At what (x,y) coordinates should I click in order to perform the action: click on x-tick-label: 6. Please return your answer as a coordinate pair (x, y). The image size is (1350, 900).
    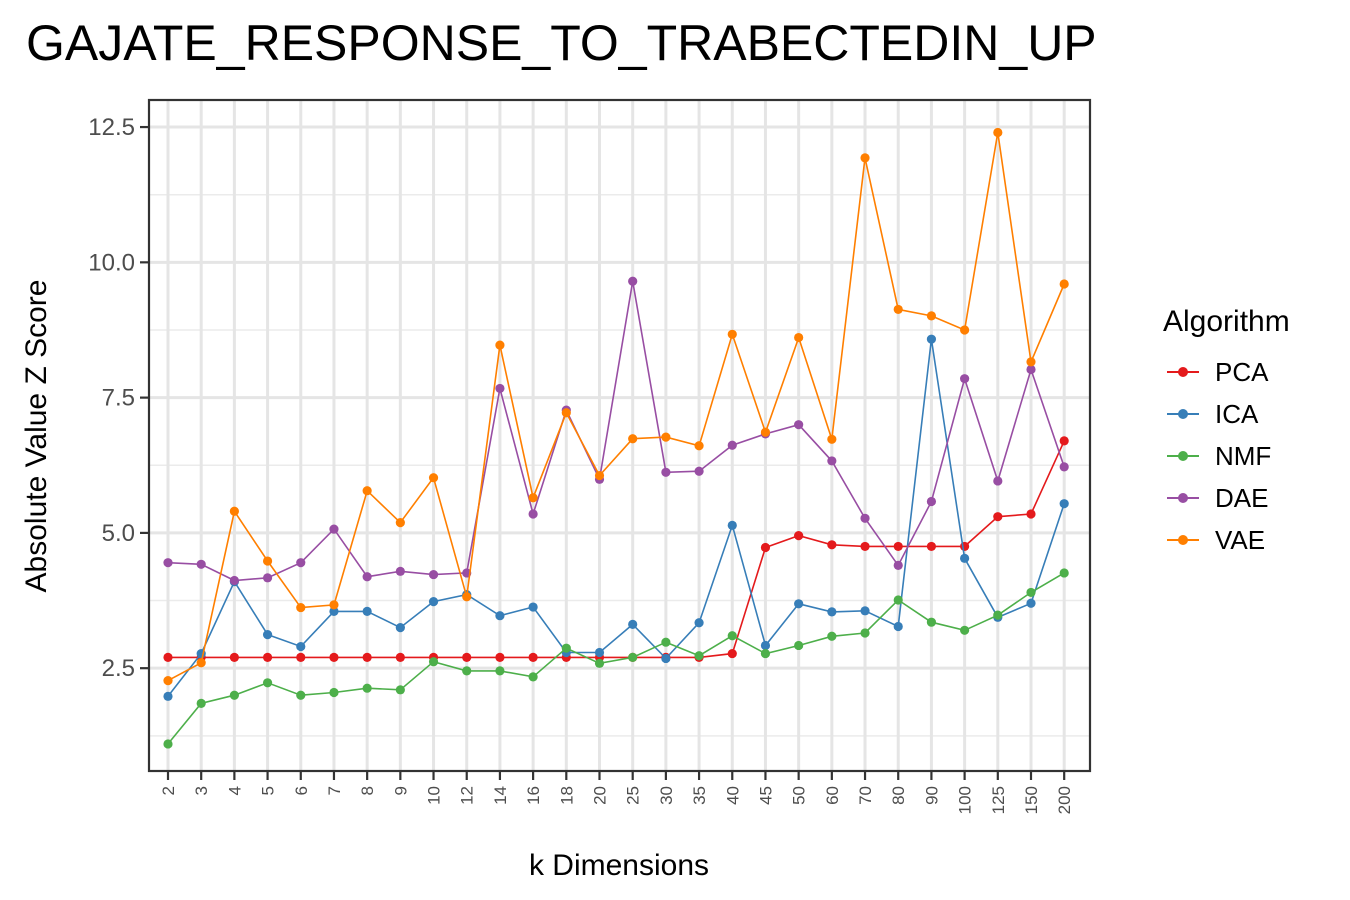
    Looking at the image, I should click on (301, 790).